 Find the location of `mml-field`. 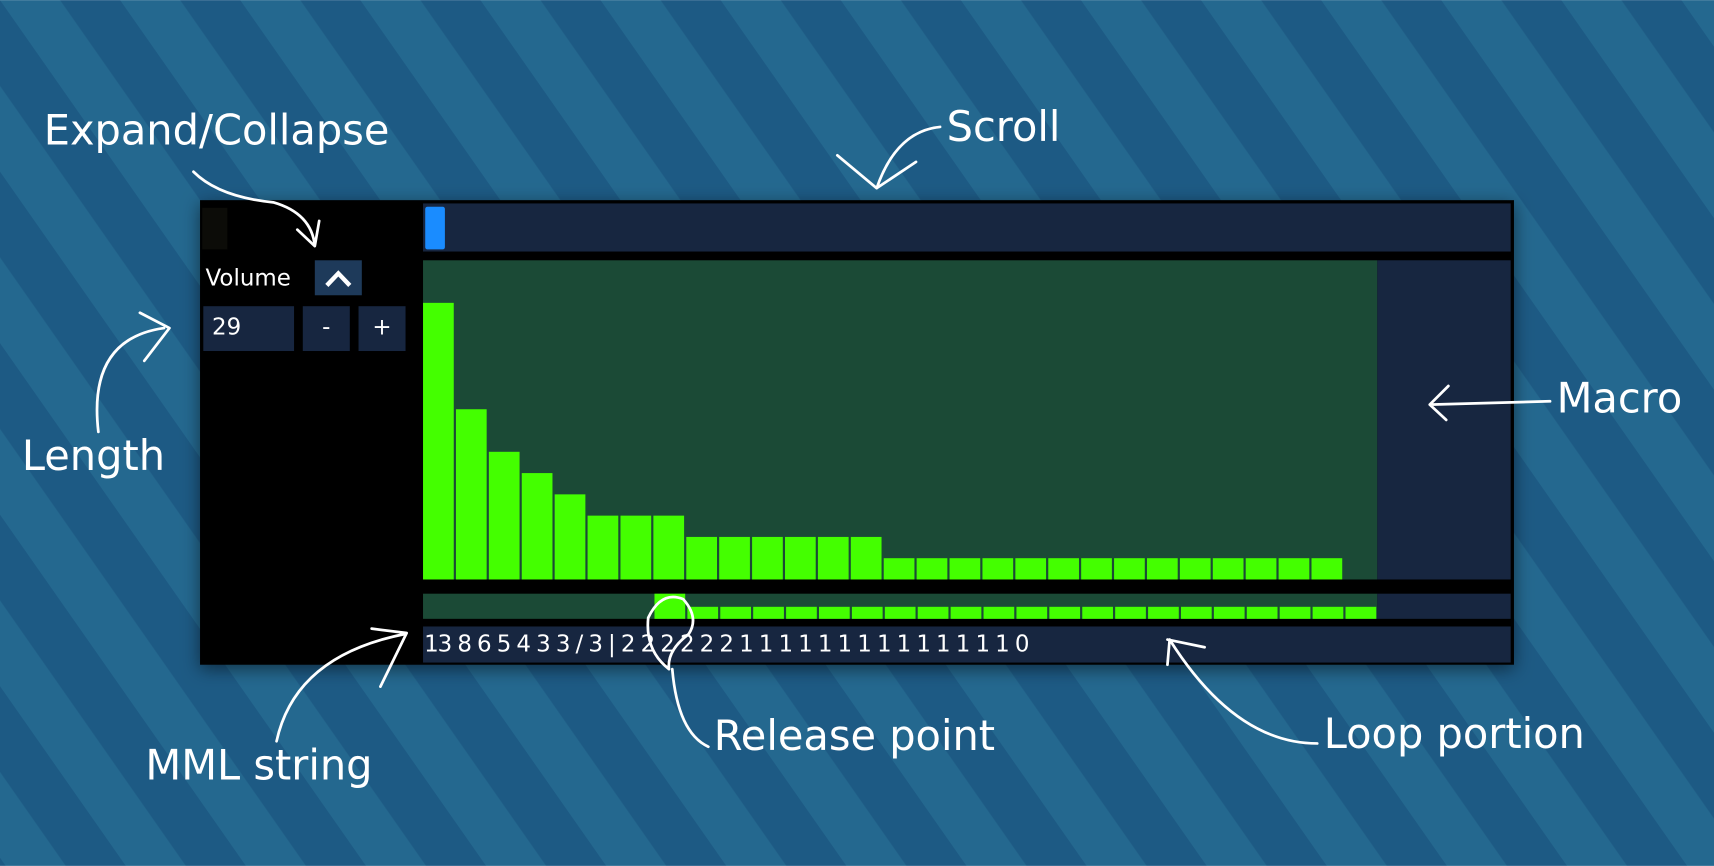

mml-field is located at coordinates (967, 644).